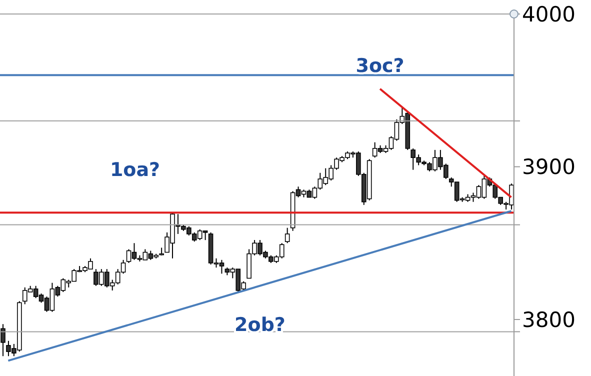 The height and width of the screenshot is (376, 591). What do you see at coordinates (549, 167) in the screenshot?
I see `y-tick-label: 3900` at bounding box center [549, 167].